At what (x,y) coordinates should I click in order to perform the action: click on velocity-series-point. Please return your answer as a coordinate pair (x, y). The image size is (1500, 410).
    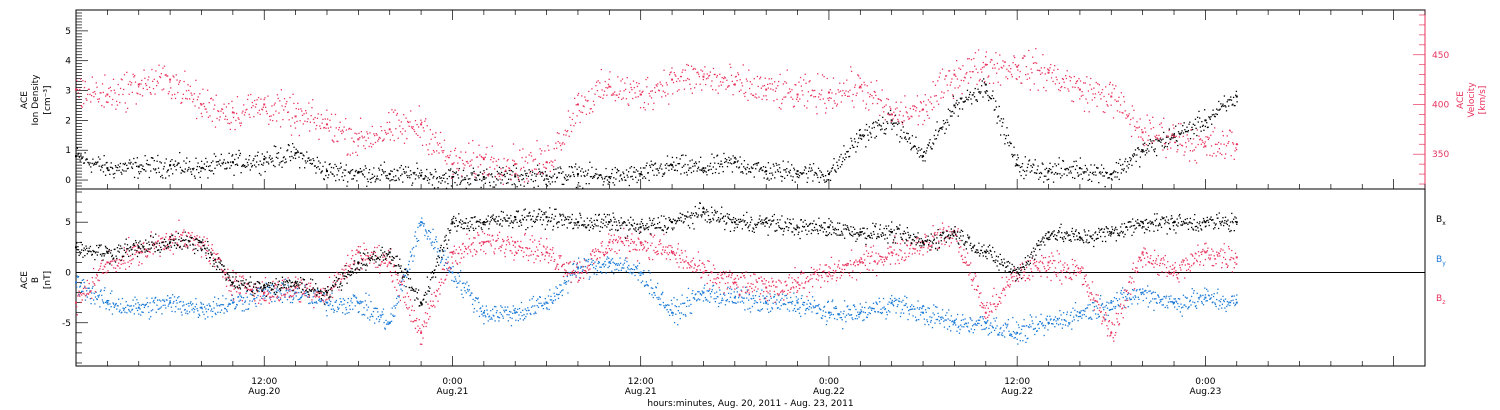
    Looking at the image, I should click on (797, 94).